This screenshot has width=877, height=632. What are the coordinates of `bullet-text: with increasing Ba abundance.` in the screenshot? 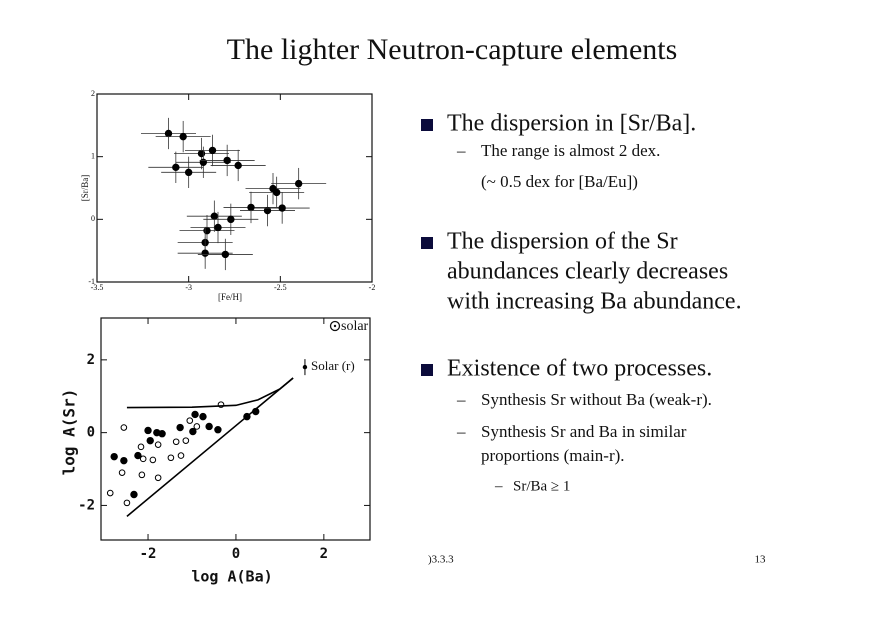 It's located at (594, 302).